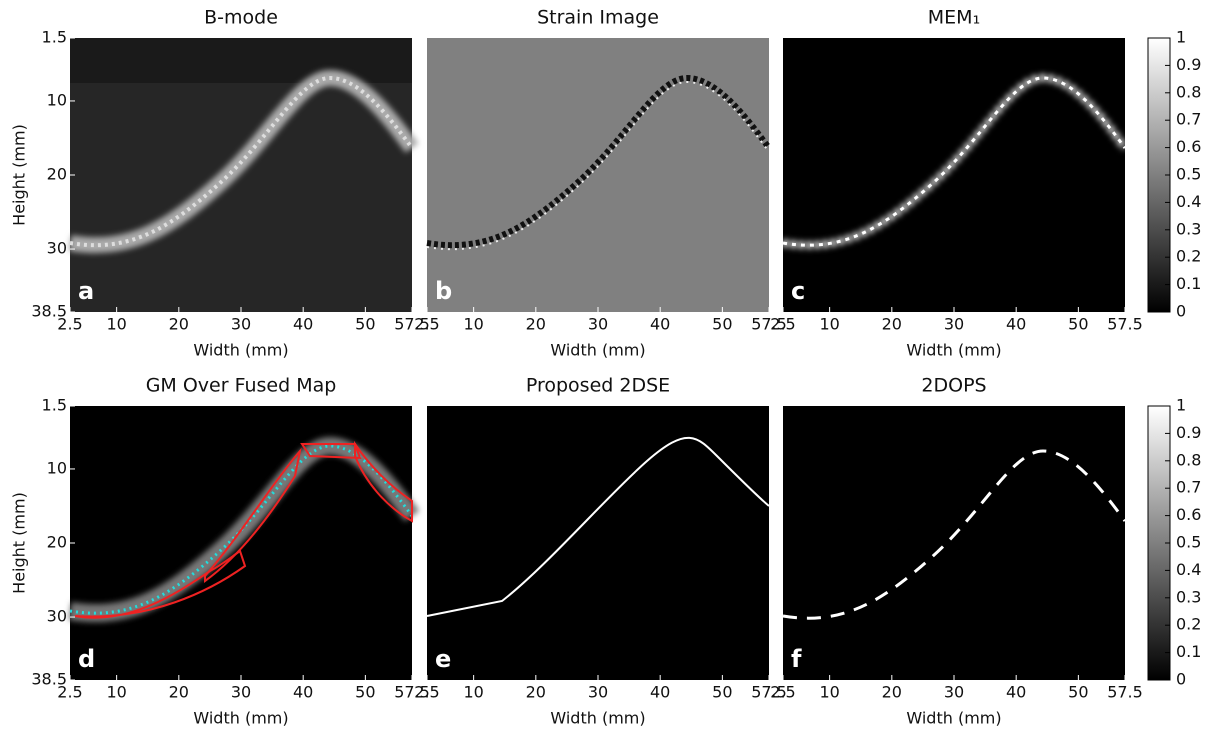 Image resolution: width=1215 pixels, height=733 pixels. I want to click on panel-letter: e, so click(443, 659).